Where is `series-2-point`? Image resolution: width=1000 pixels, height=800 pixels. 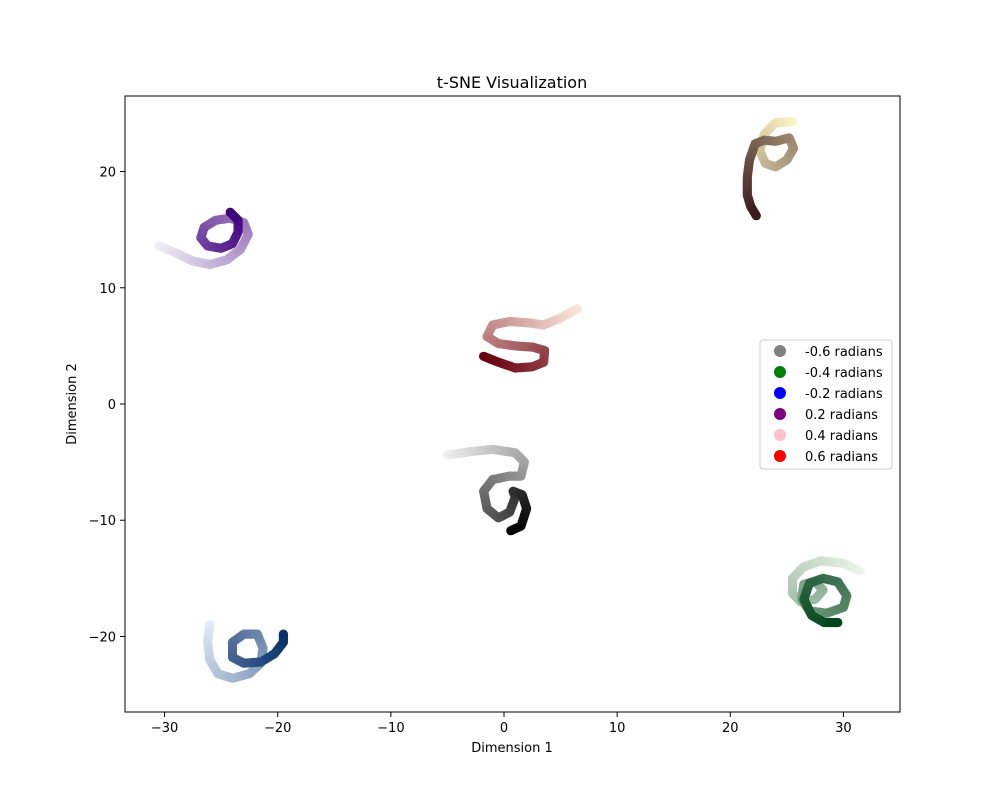
series-2-point is located at coordinates (283, 634).